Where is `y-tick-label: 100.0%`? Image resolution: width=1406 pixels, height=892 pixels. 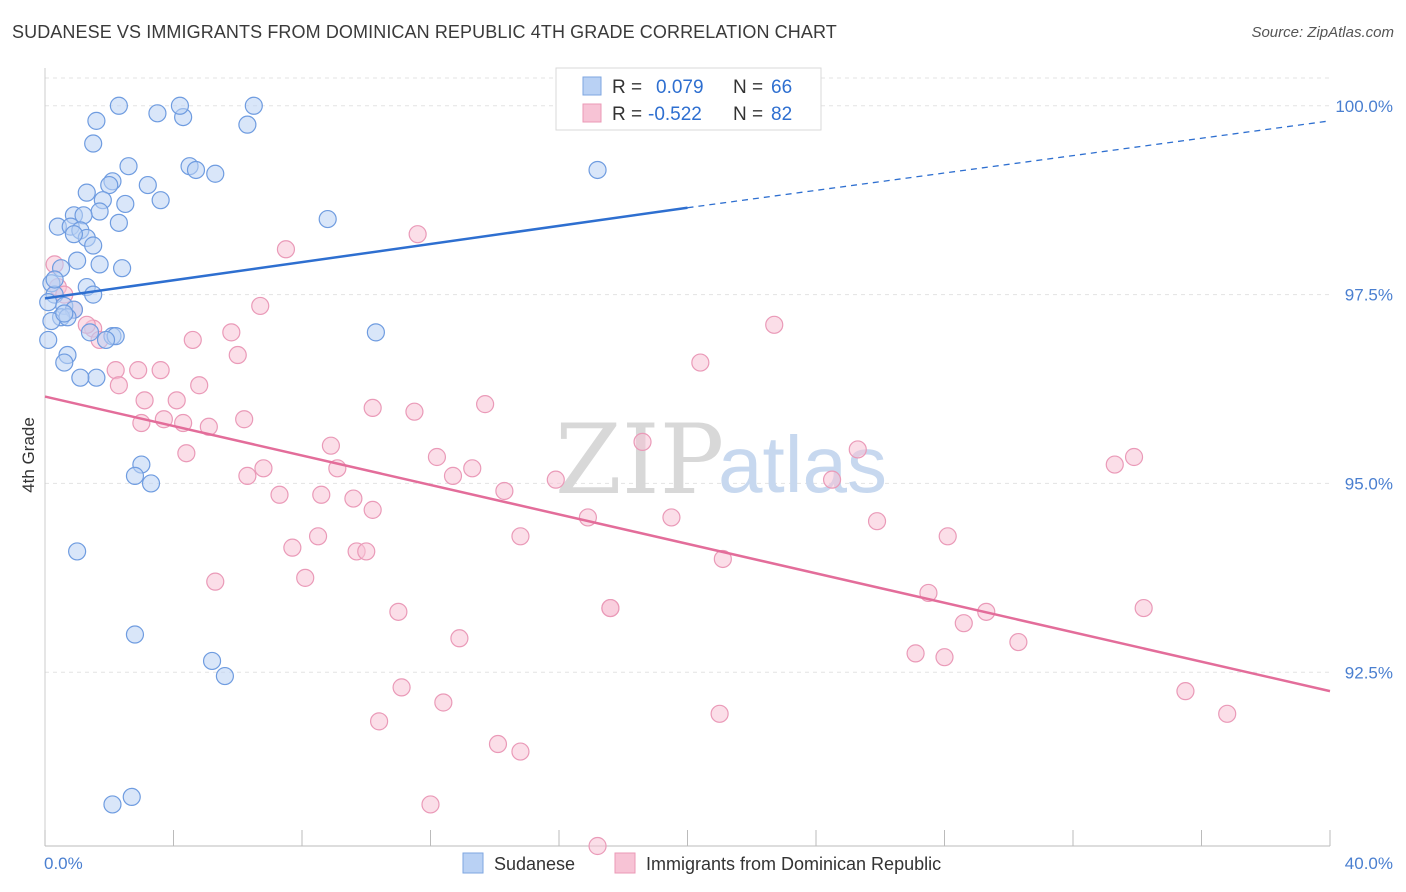 y-tick-label: 100.0% is located at coordinates (1364, 106).